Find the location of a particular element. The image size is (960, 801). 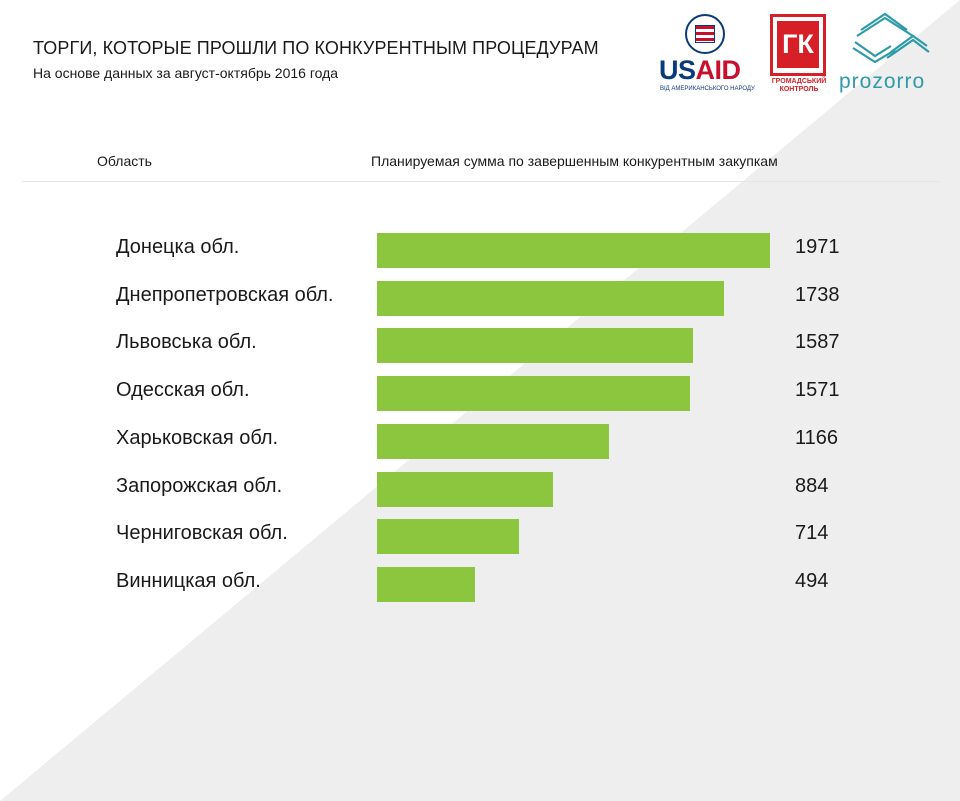

gk-logo: ГК ГРОМАДСЬКИЙ КОНТРОЛЬ is located at coordinates (799, 54).